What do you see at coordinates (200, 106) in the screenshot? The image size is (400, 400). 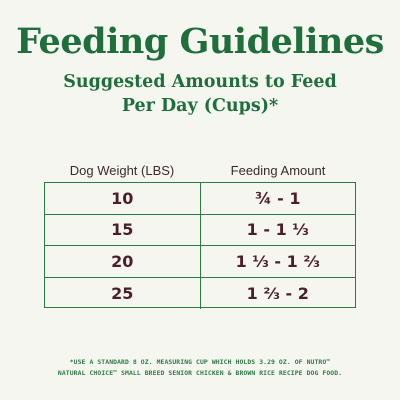 I see `subtitle-line-2: Per Day (Cups)*` at bounding box center [200, 106].